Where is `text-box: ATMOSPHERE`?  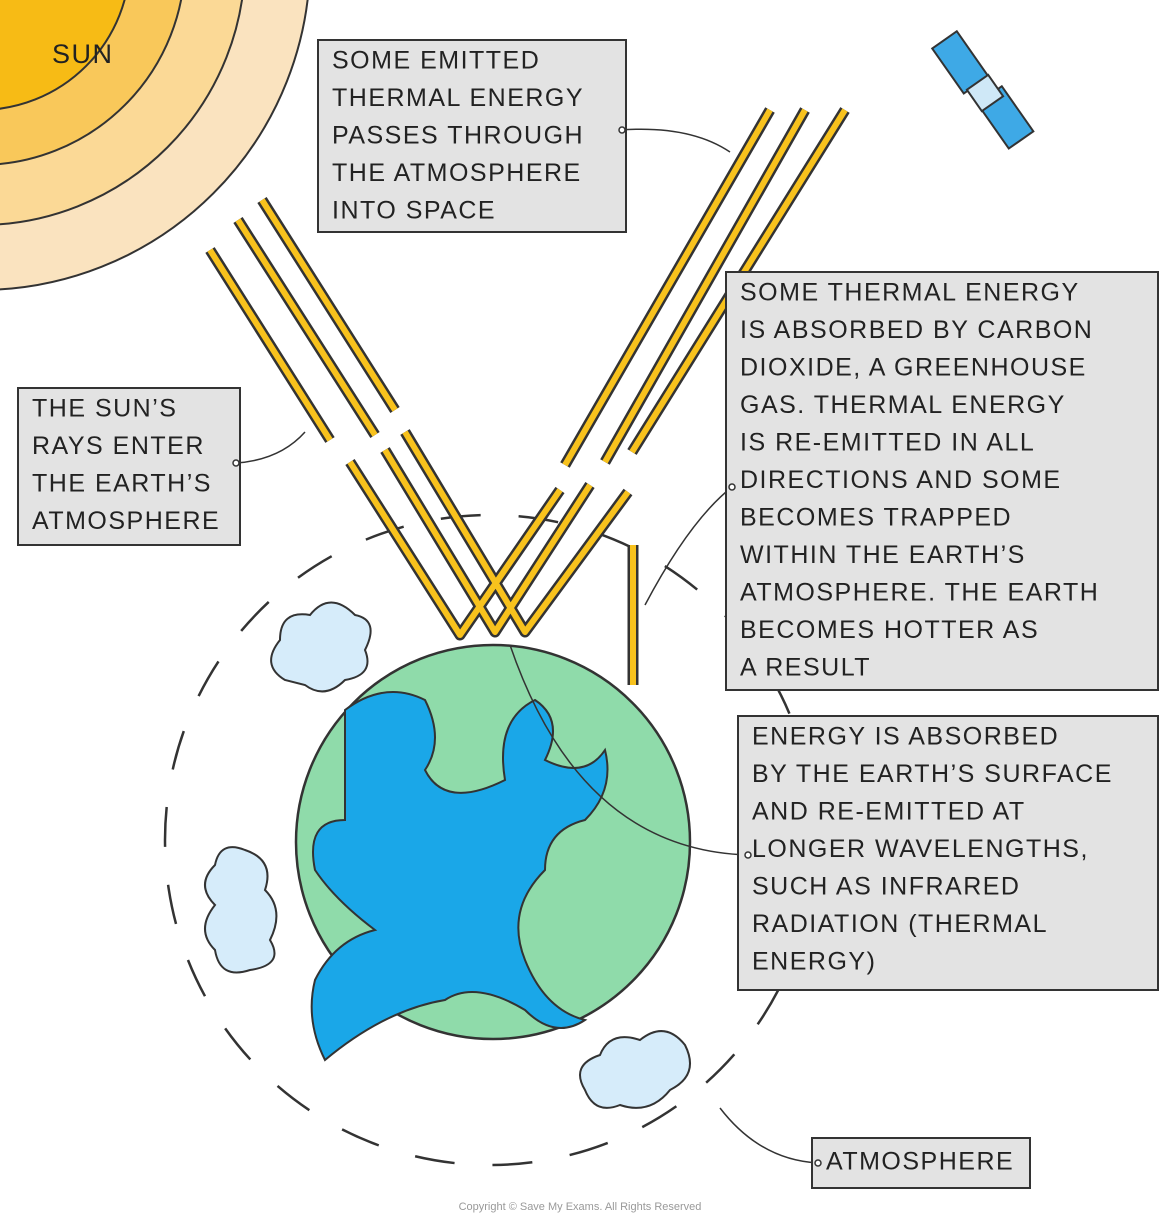 text-box: ATMOSPHERE is located at coordinates (921, 1163).